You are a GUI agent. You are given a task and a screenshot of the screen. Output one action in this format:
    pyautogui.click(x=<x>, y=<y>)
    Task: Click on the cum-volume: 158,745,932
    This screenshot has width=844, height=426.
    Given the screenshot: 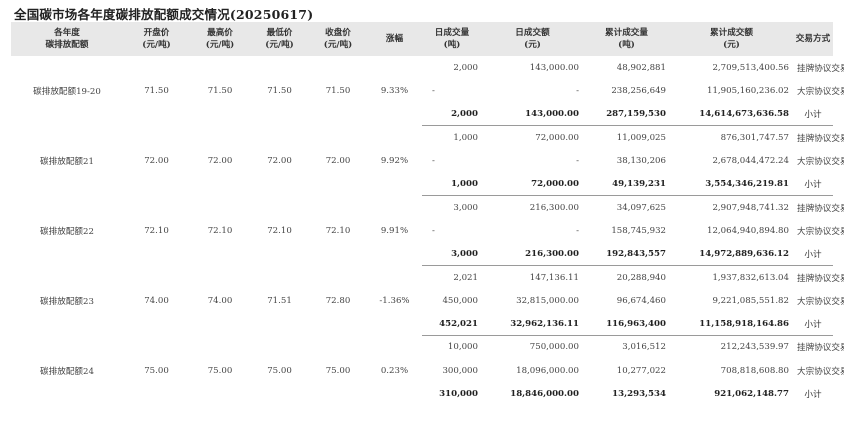 What is the action you would take?
    pyautogui.click(x=638, y=230)
    